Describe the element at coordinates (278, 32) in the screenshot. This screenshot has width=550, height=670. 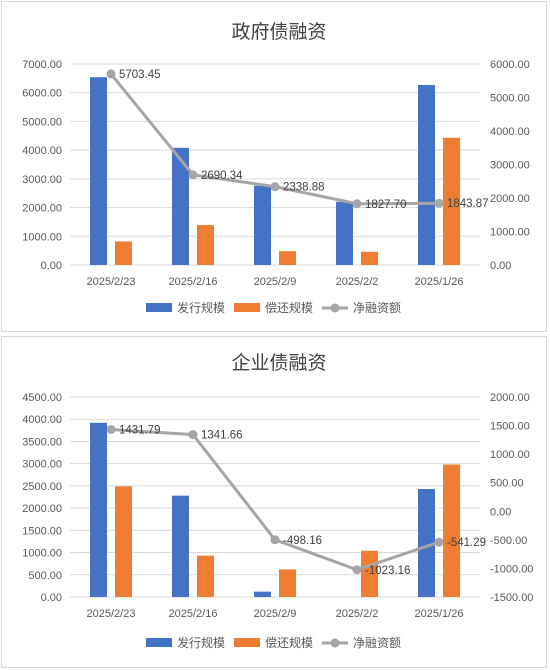
I see `chart-title: 政府债融资` at that location.